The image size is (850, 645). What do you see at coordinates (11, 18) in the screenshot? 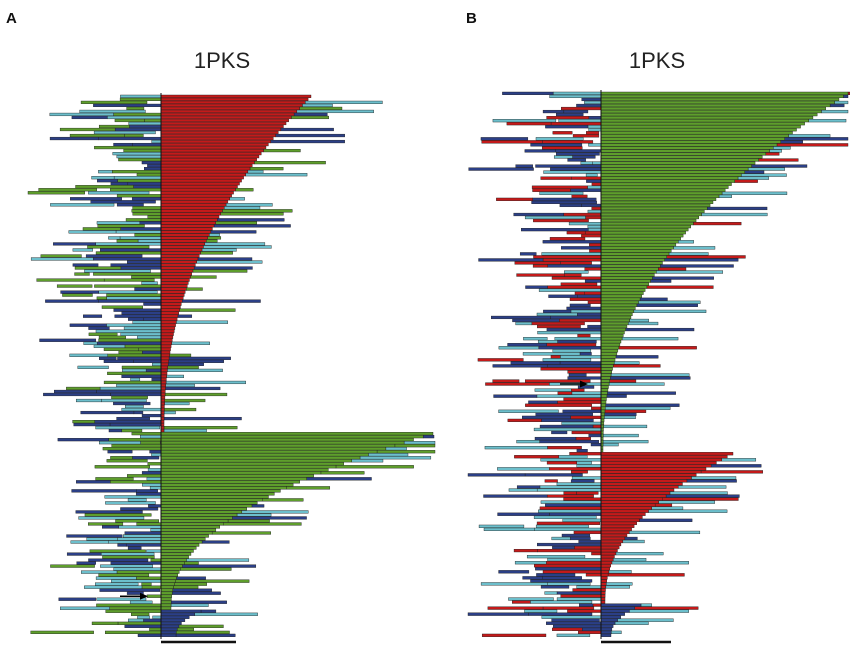
I see `panel-label-a: A` at bounding box center [11, 18].